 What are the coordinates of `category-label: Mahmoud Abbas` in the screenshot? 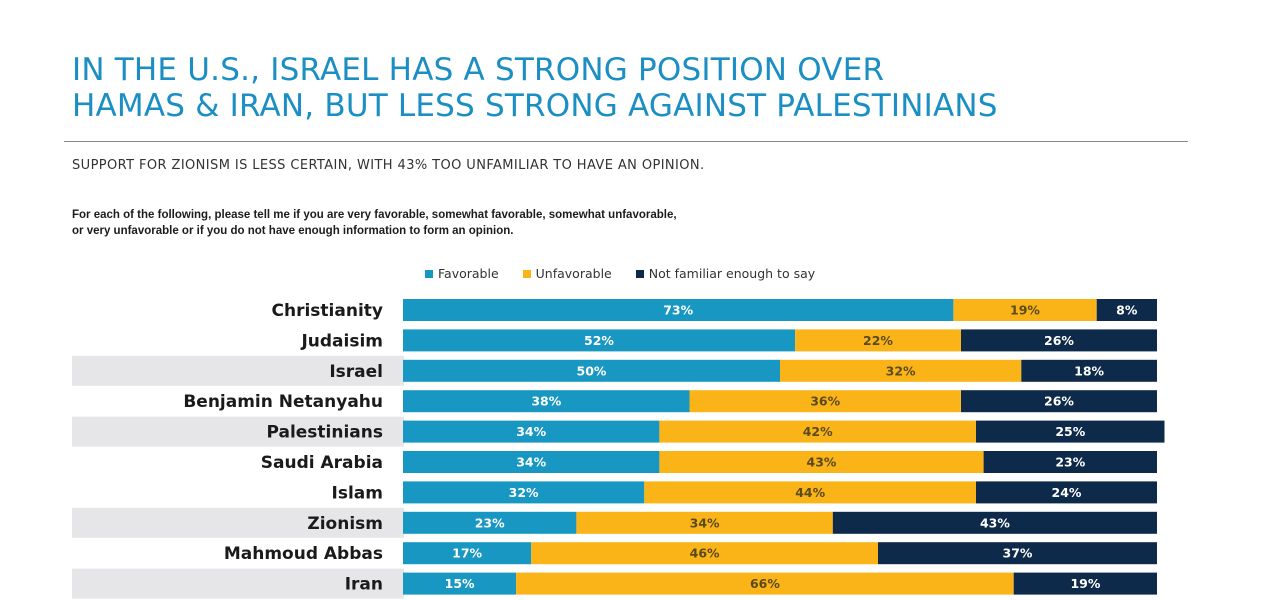 It's located at (303, 554).